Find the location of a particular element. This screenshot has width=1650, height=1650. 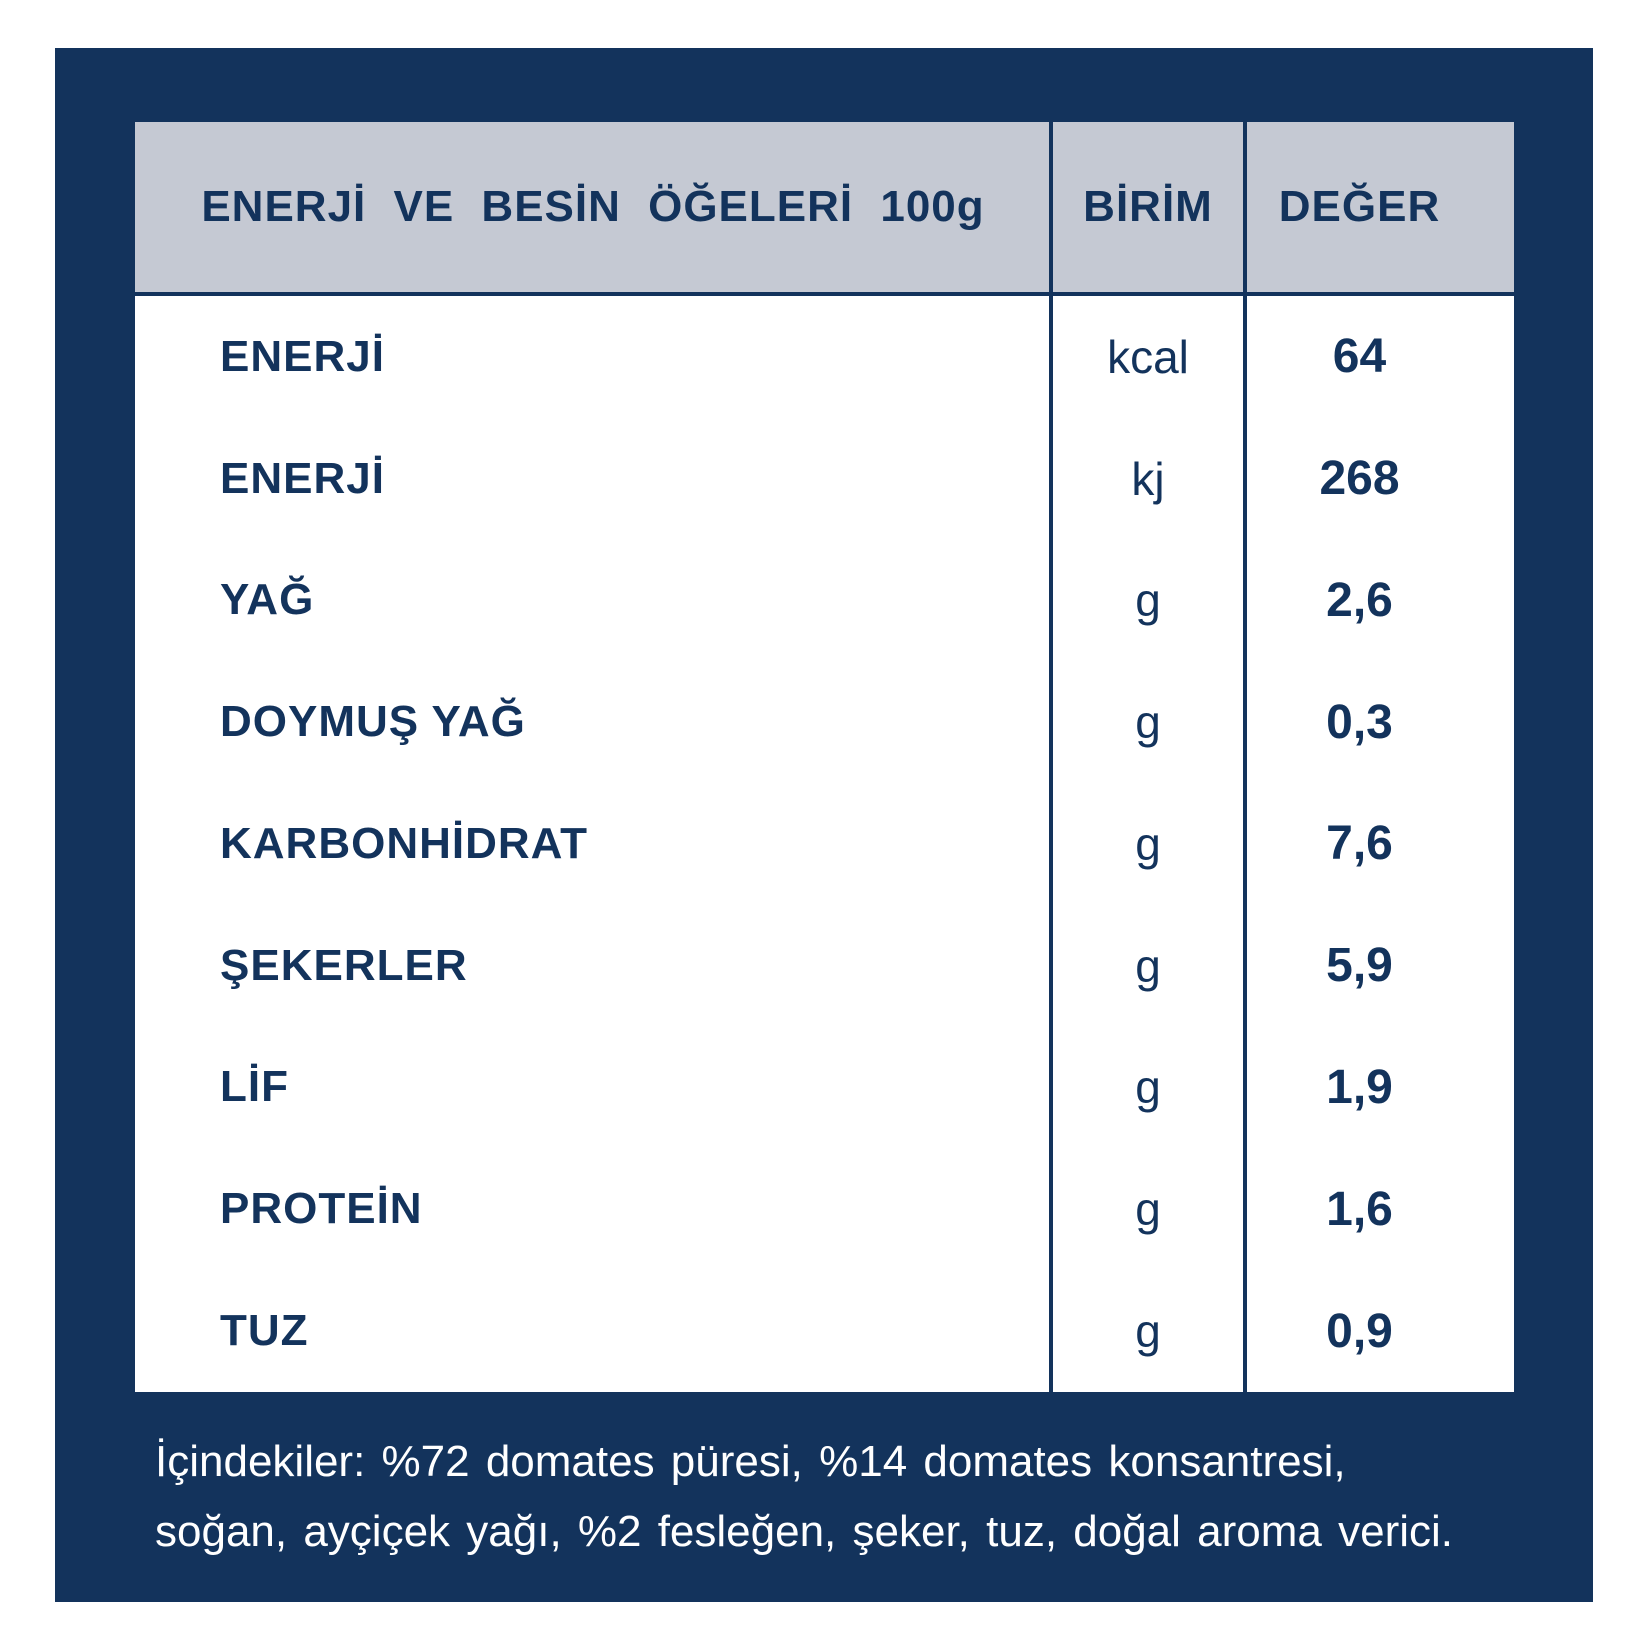

header-value: DEĞER is located at coordinates (1359, 206).